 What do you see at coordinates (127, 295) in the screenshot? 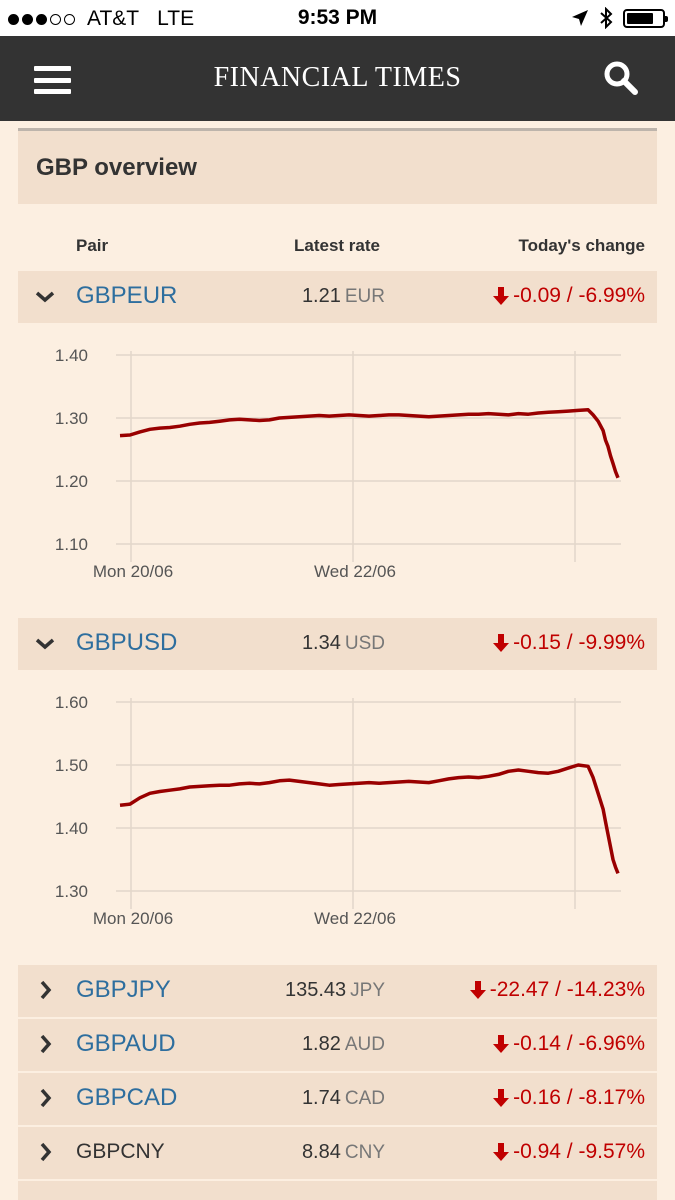
I see `pair-name: GBPEUR` at bounding box center [127, 295].